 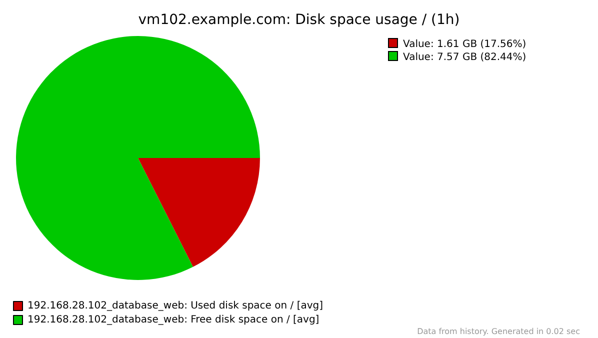 What do you see at coordinates (176, 306) in the screenshot?
I see `legend-label: 192.168.28.102_database_web: Used disk space on / [avg]` at bounding box center [176, 306].